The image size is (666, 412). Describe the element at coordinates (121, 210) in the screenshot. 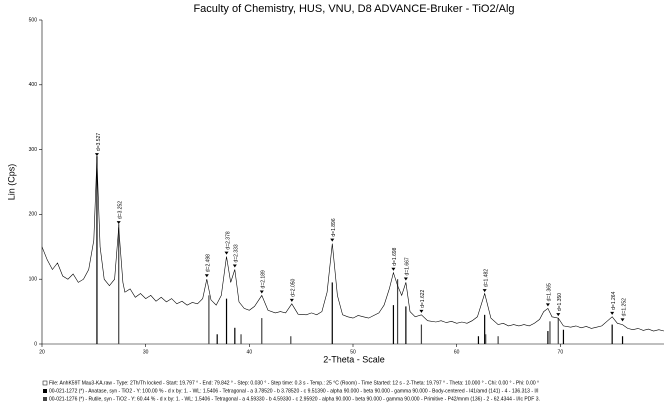

I see `peak-label: d=3.252` at that location.